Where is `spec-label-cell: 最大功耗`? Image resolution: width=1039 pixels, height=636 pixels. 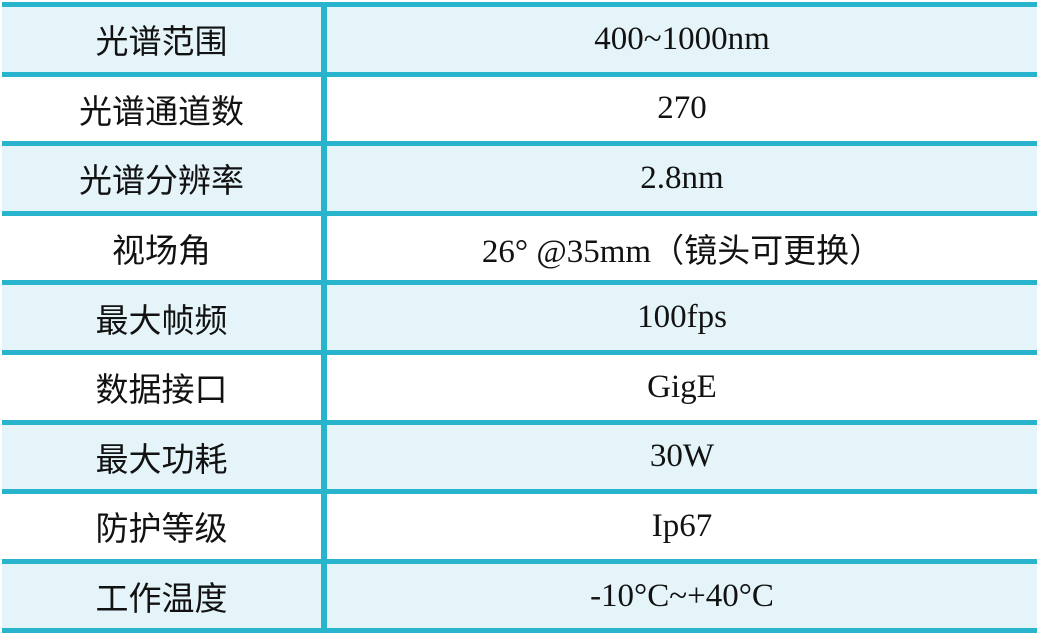
spec-label-cell: 最大功耗 is located at coordinates (164, 457).